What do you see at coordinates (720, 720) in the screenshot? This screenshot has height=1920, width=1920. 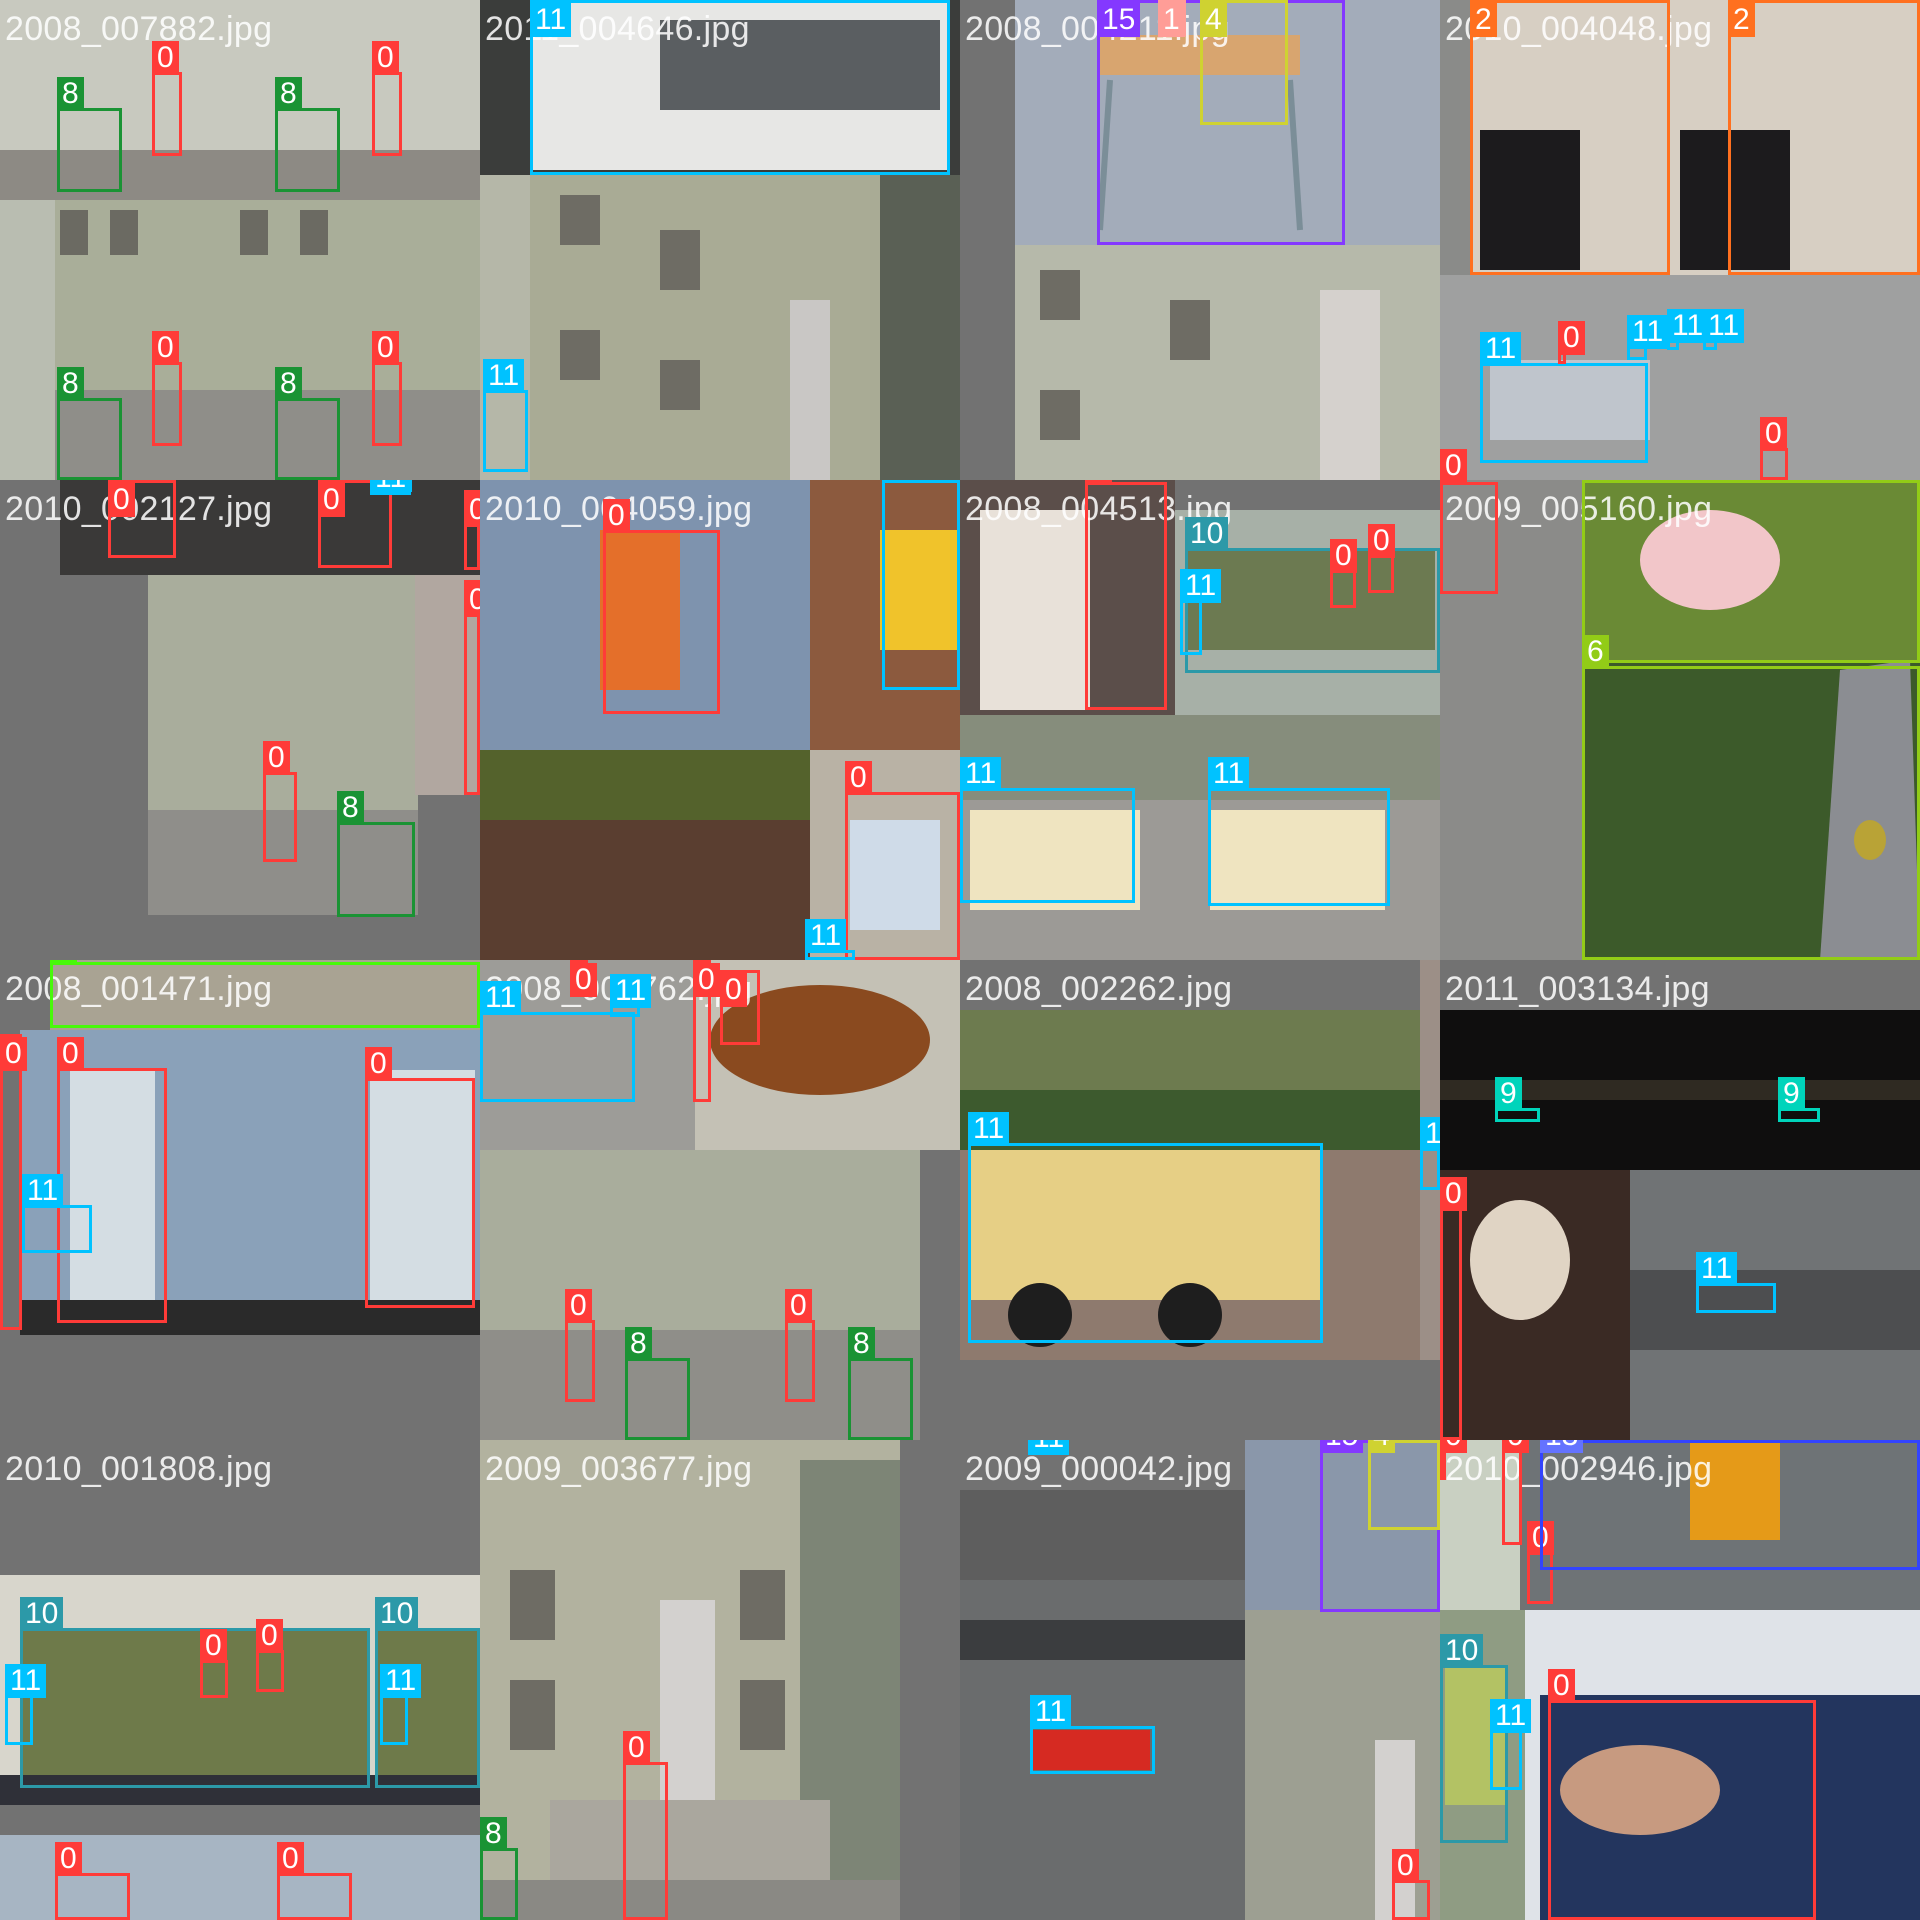 I see `tile-6: 2010_004059.jpg 0 11 0 11` at bounding box center [720, 720].